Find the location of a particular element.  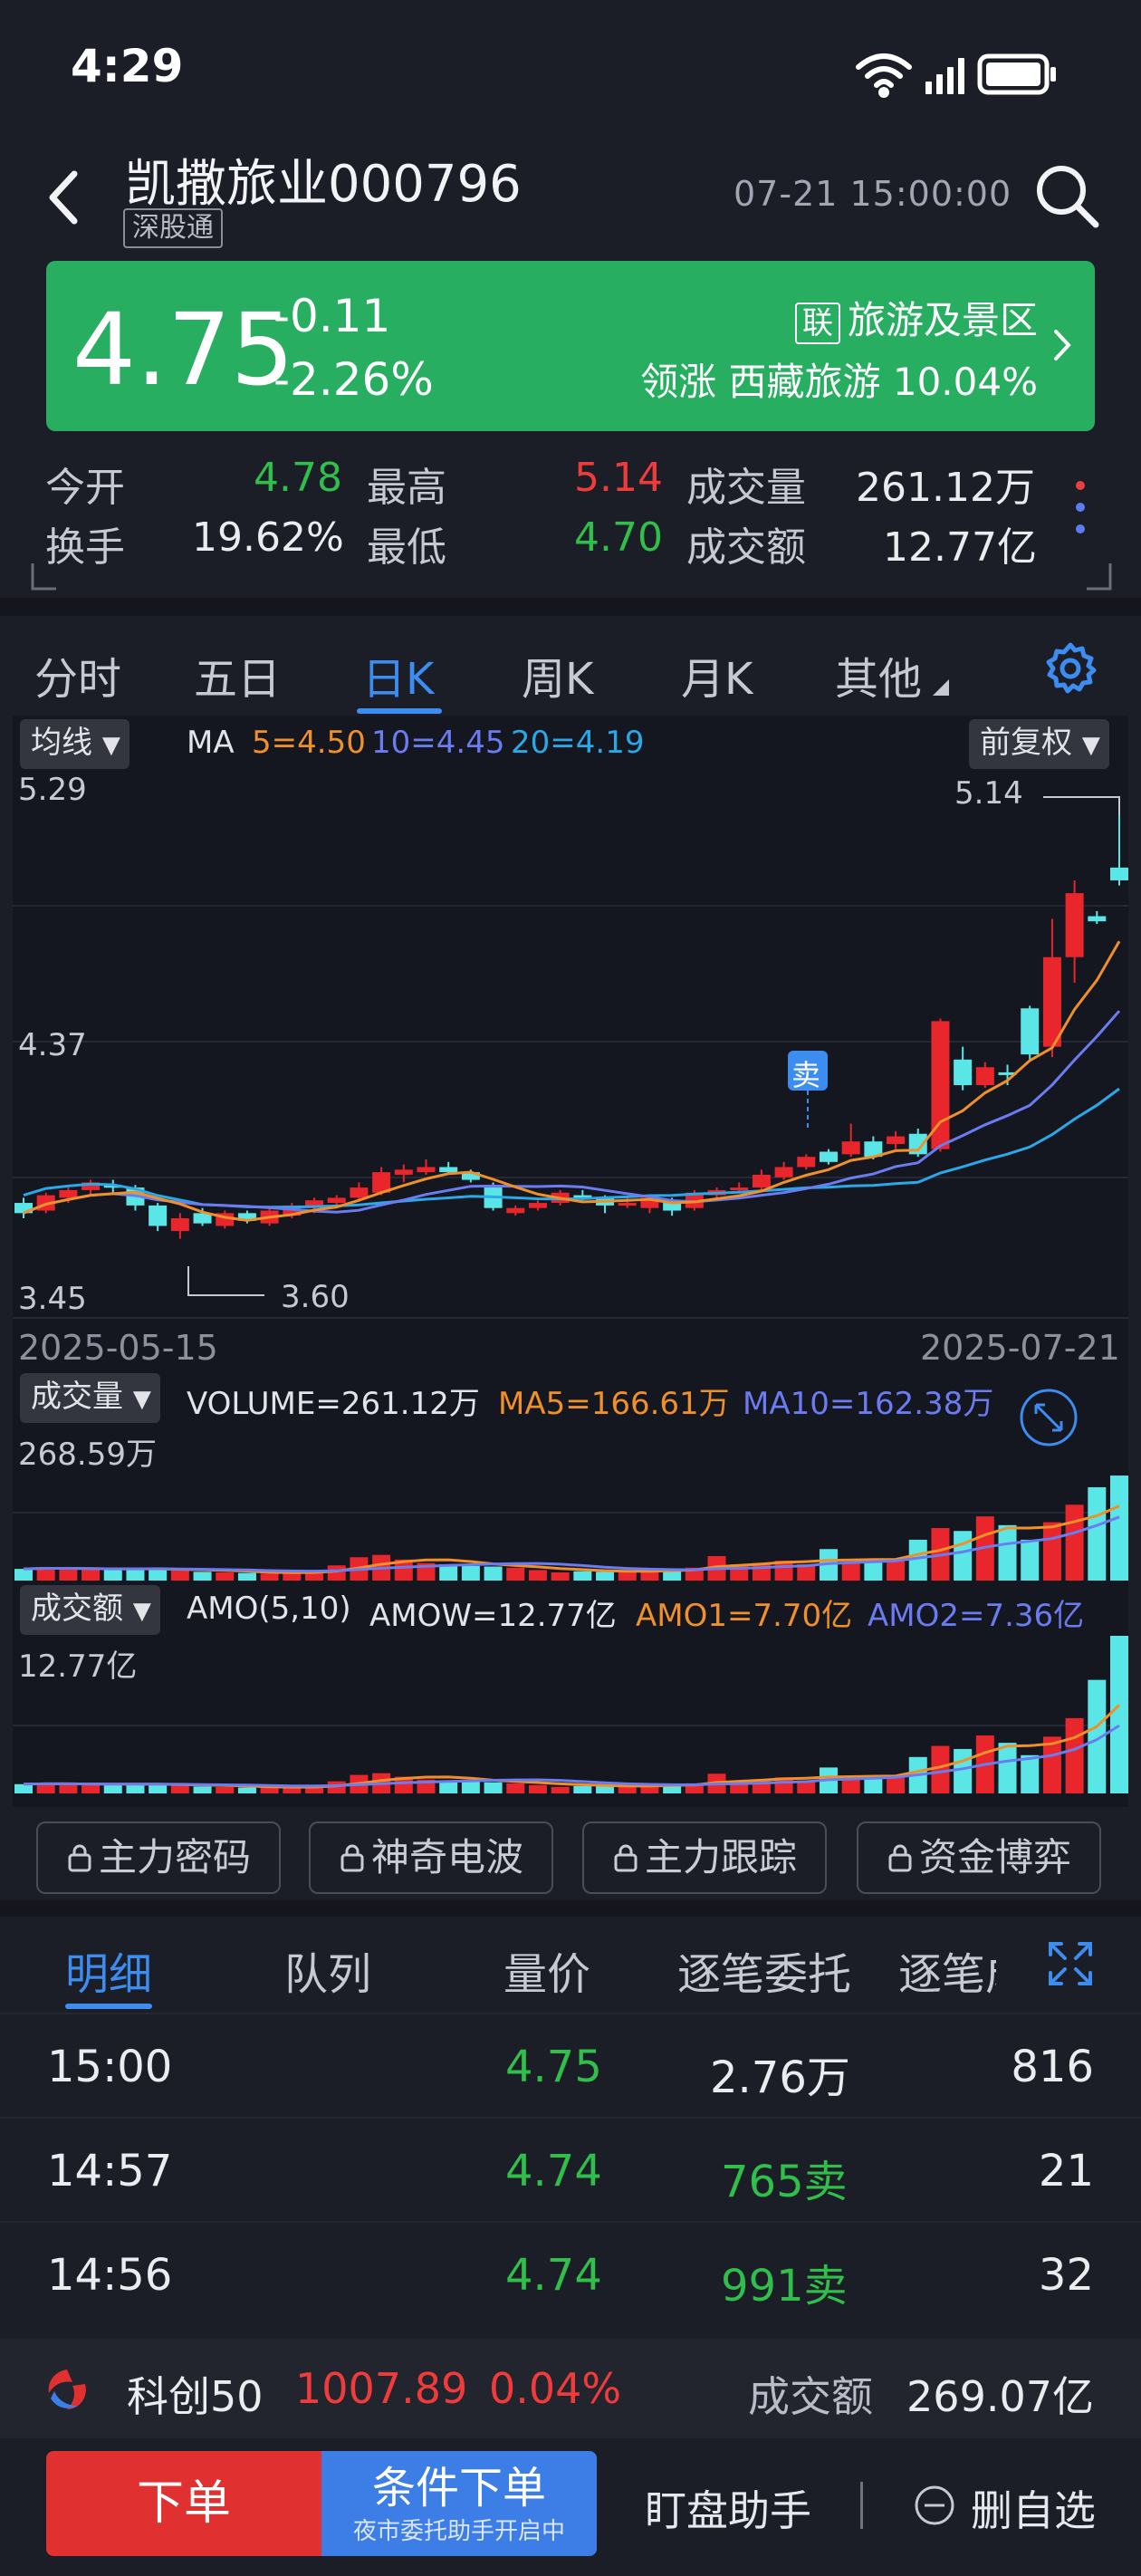

sell-badge-group is located at coordinates (808, 1089).